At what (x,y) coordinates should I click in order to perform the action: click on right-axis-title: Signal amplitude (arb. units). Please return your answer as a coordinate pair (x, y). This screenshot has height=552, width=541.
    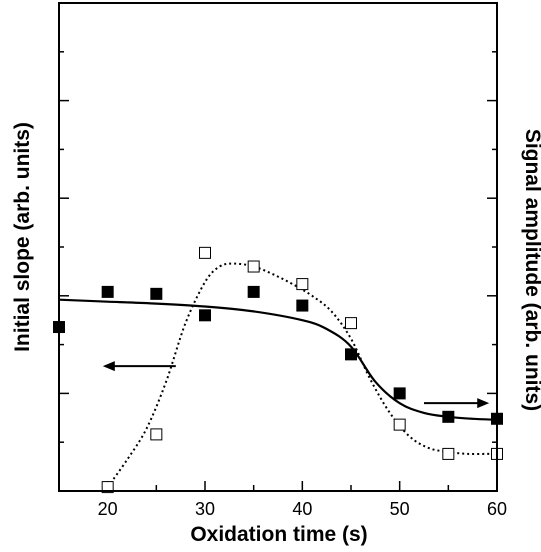
    Looking at the image, I should click on (531, 270).